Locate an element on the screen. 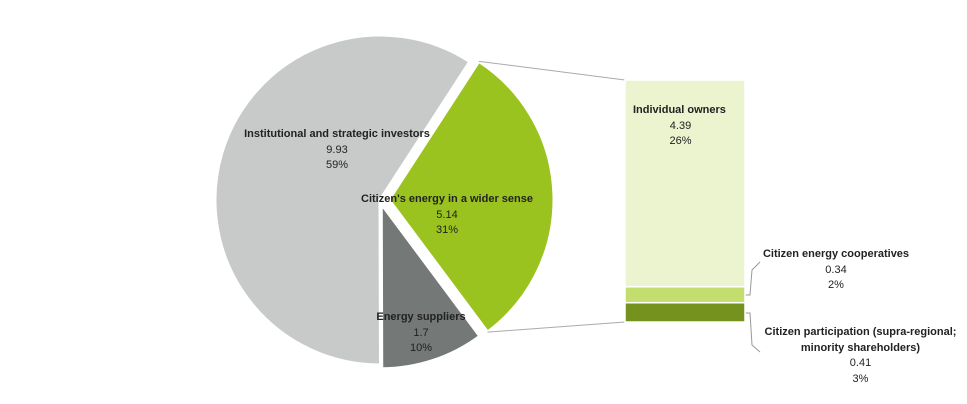  category-name: Energy suppliers is located at coordinates (421, 317).